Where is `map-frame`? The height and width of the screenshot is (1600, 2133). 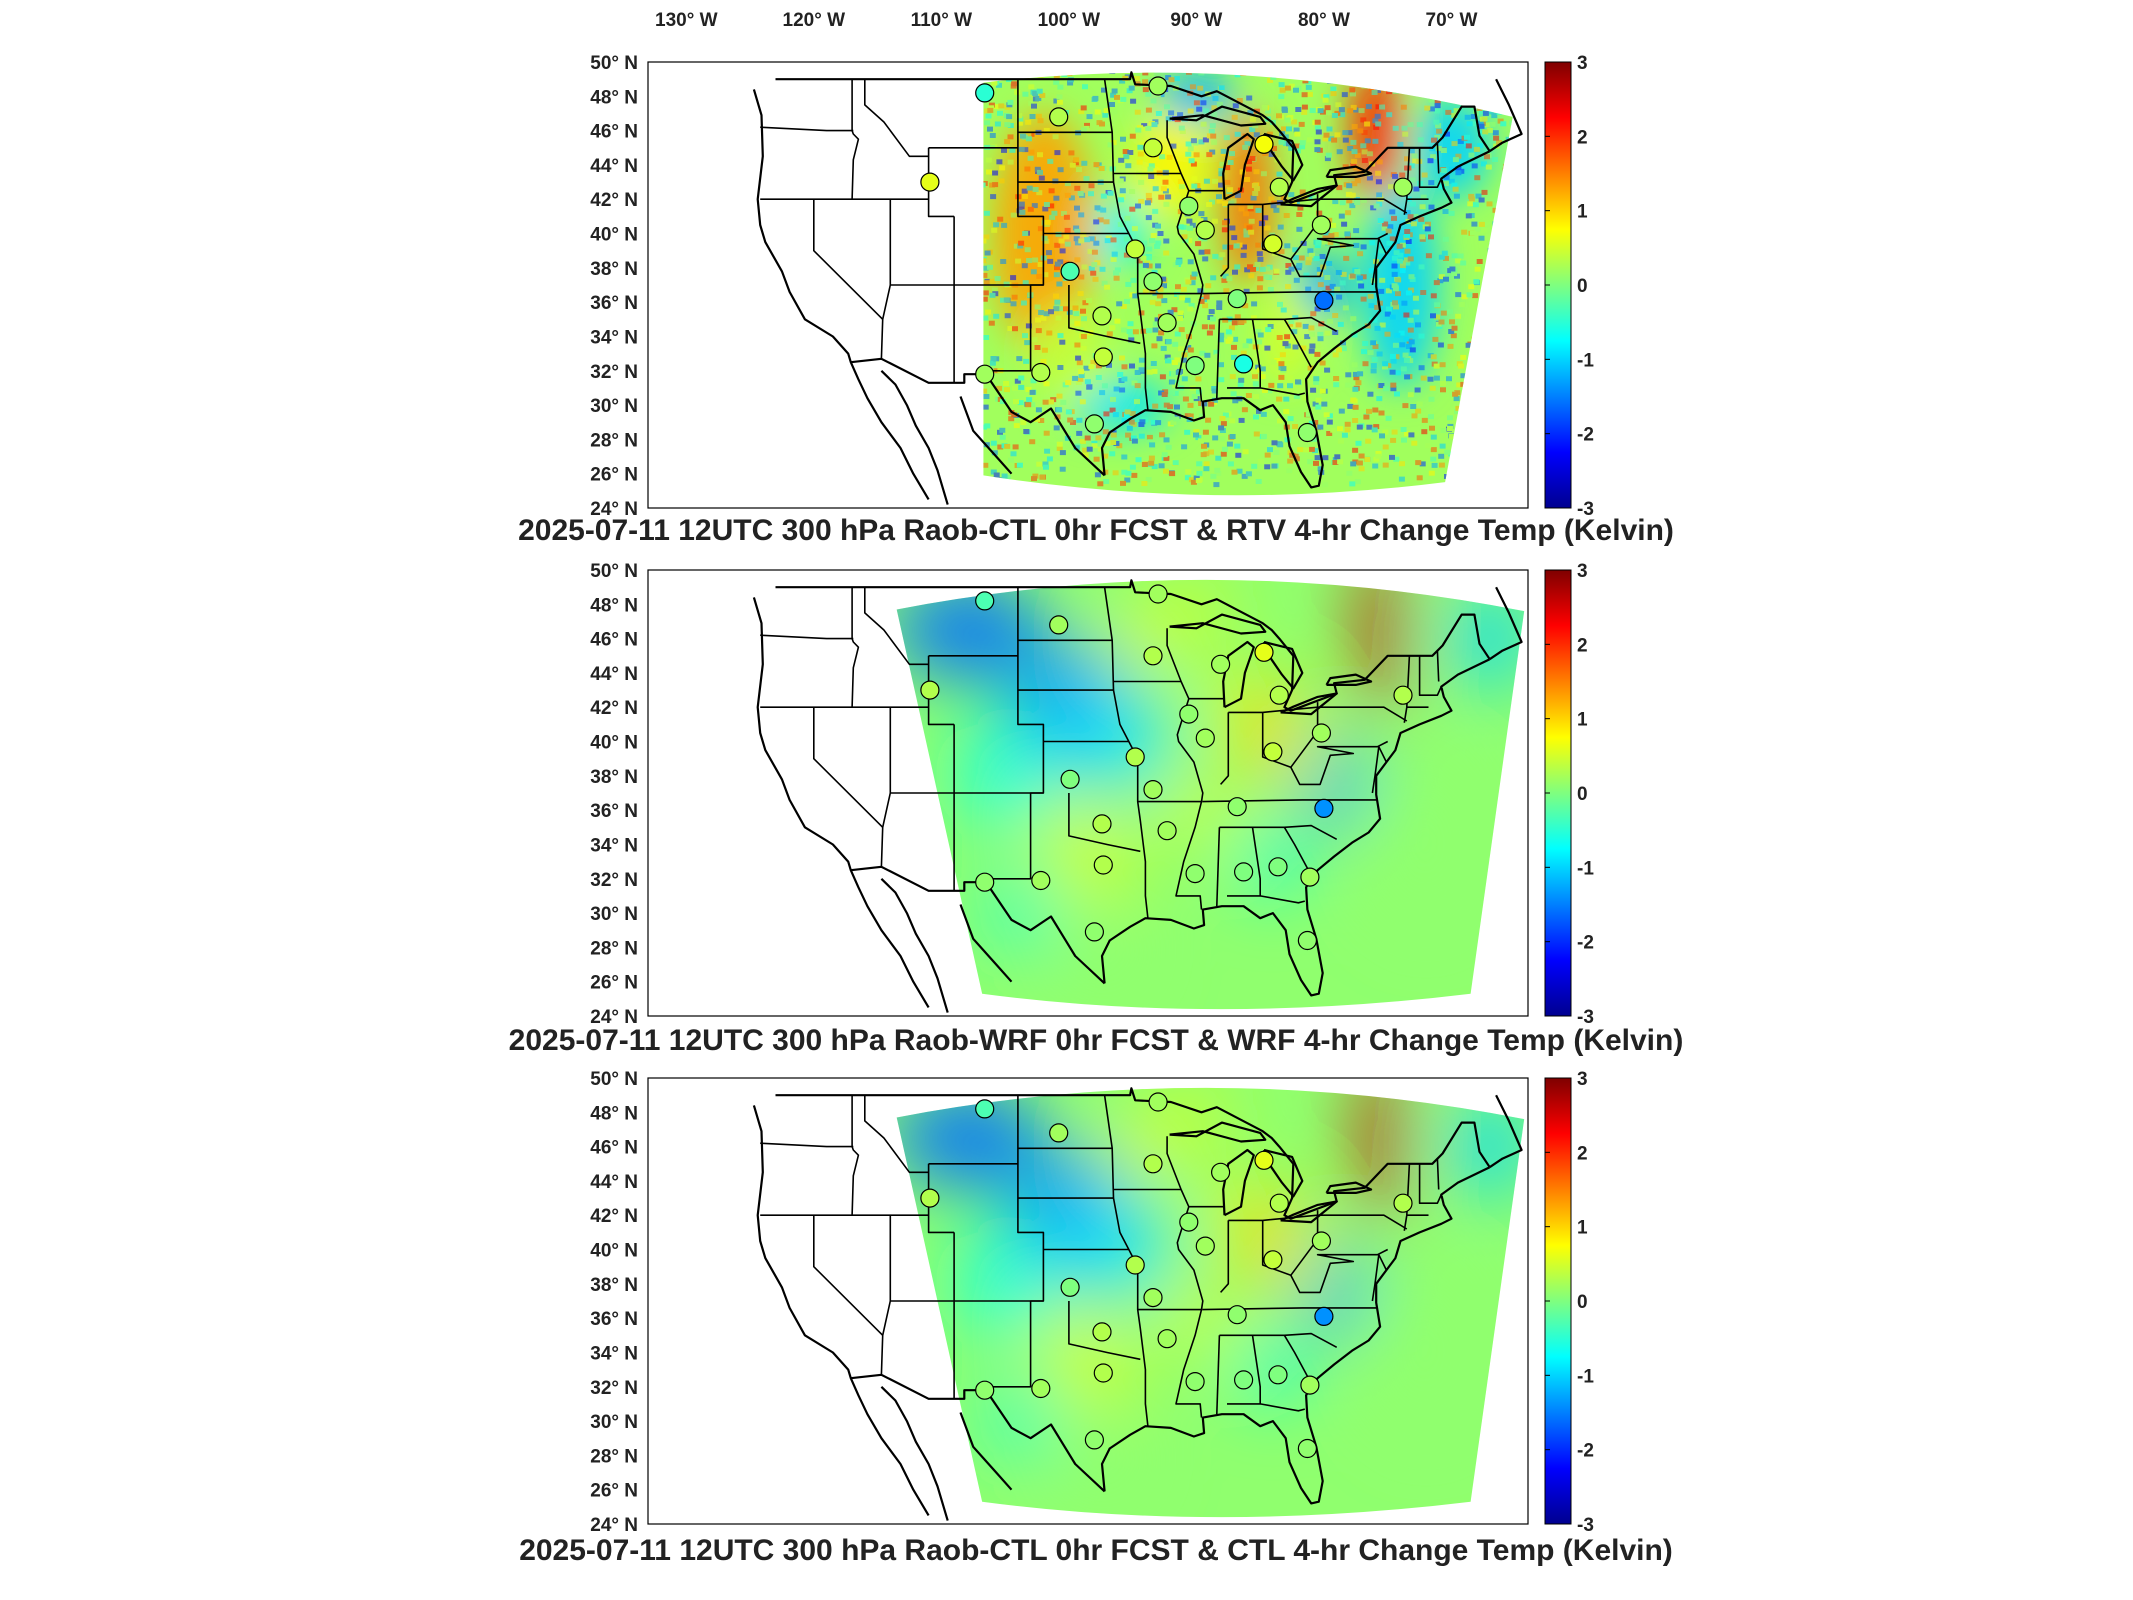
map-frame is located at coordinates (1088, 1301).